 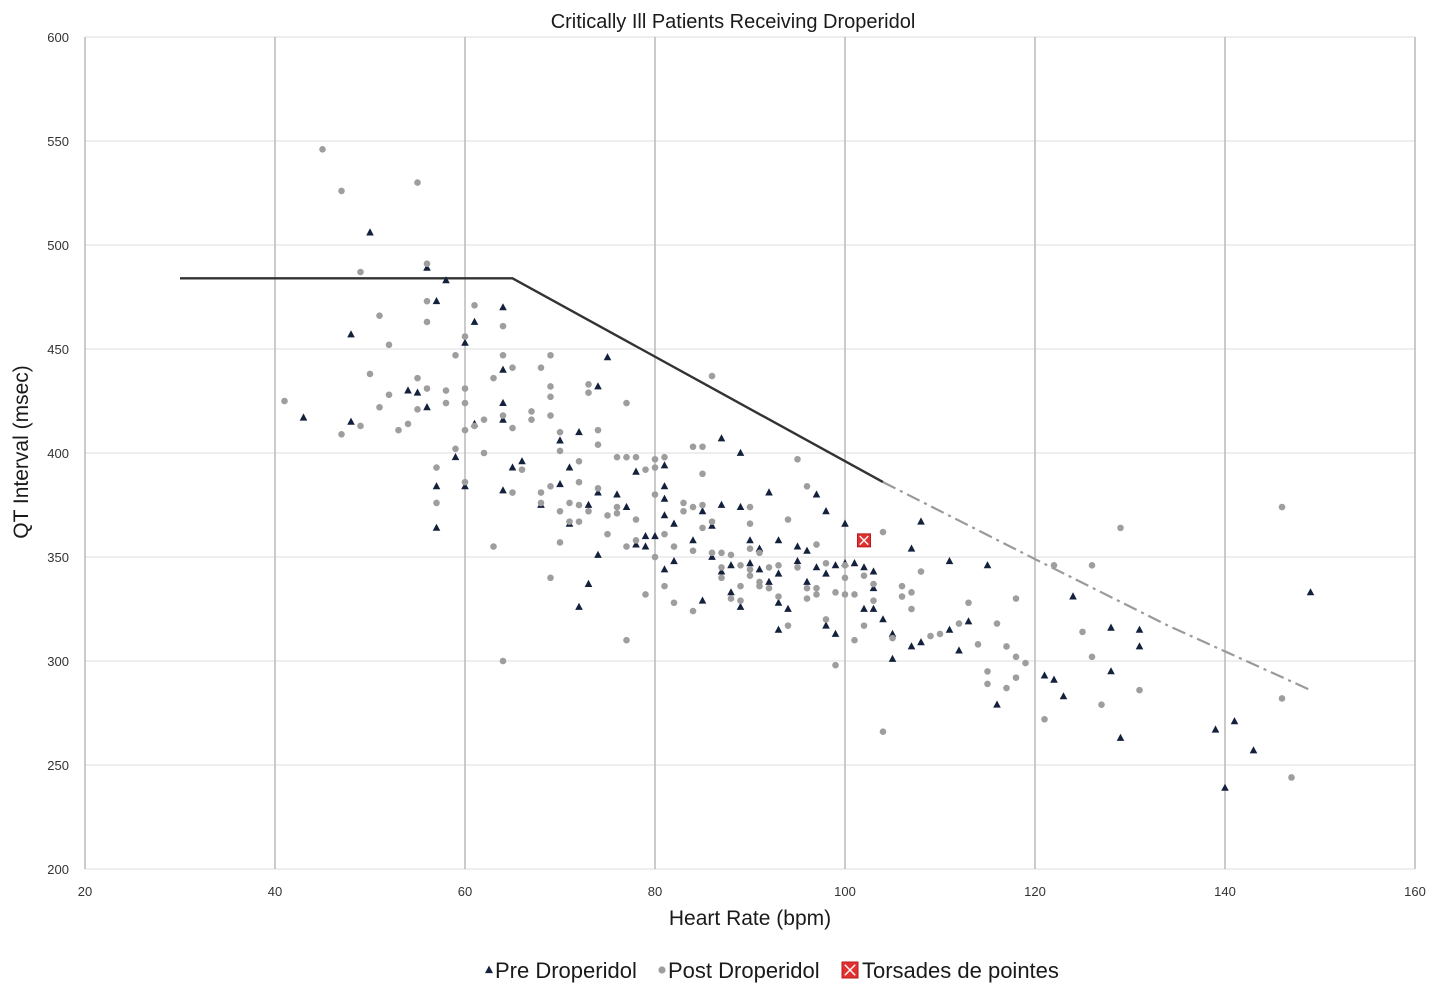 What do you see at coordinates (21, 451) in the screenshot?
I see `y-axis-label: QT Interval (msec)` at bounding box center [21, 451].